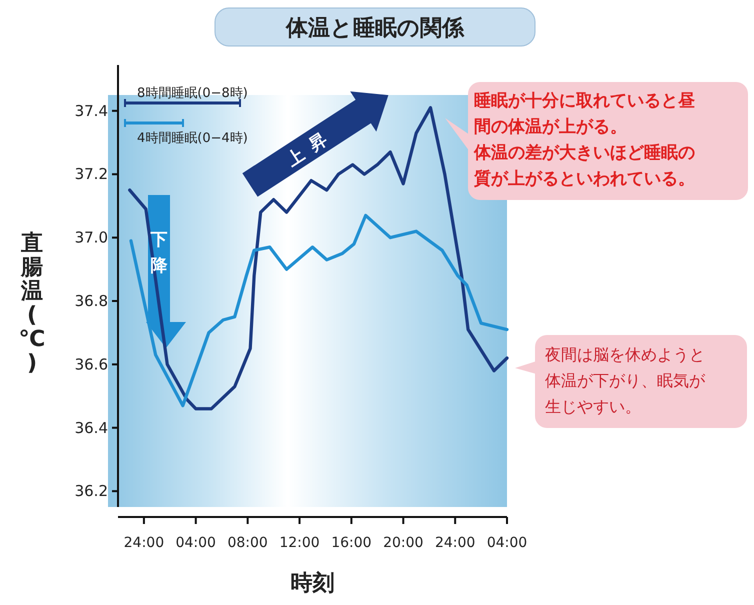 This screenshot has height=605, width=754. Describe the element at coordinates (91, 237) in the screenshot. I see `y-tick-label: 37.0` at that location.